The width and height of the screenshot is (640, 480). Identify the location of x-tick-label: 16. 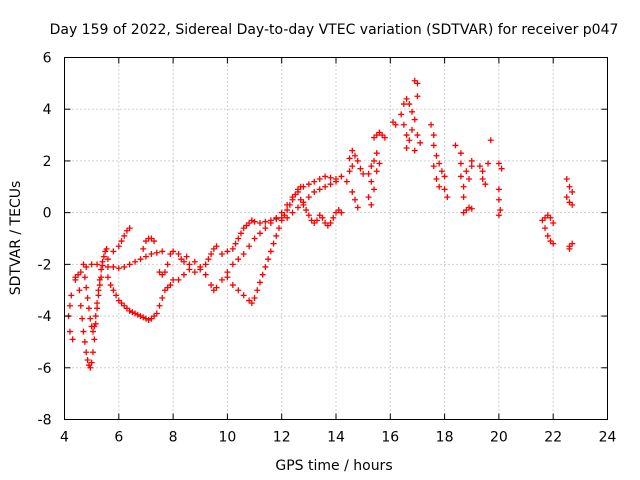
(390, 438).